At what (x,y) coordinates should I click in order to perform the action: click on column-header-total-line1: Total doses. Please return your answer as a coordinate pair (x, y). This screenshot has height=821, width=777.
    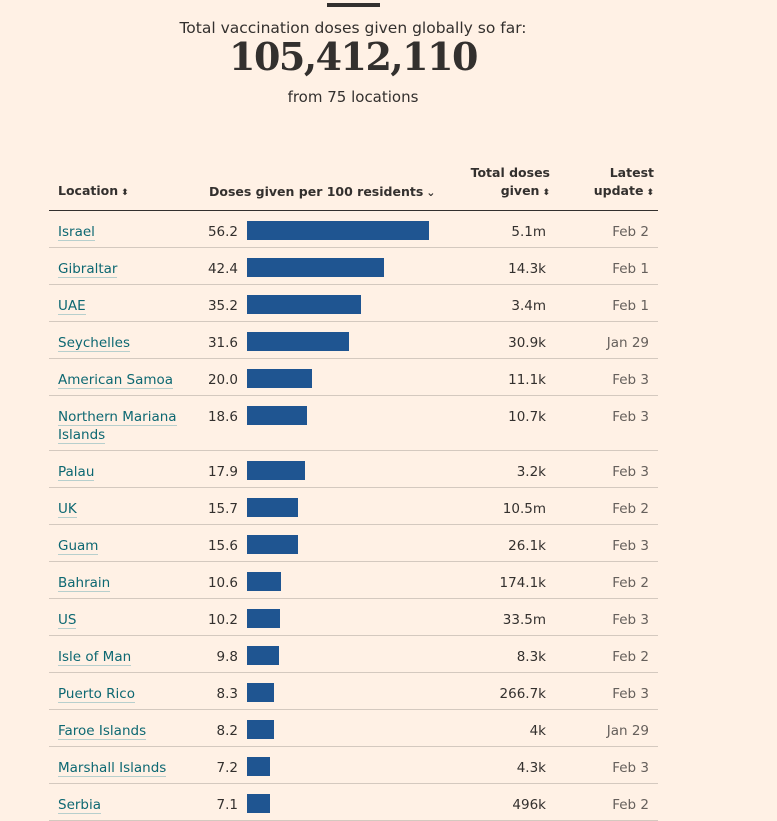
    Looking at the image, I should click on (510, 172).